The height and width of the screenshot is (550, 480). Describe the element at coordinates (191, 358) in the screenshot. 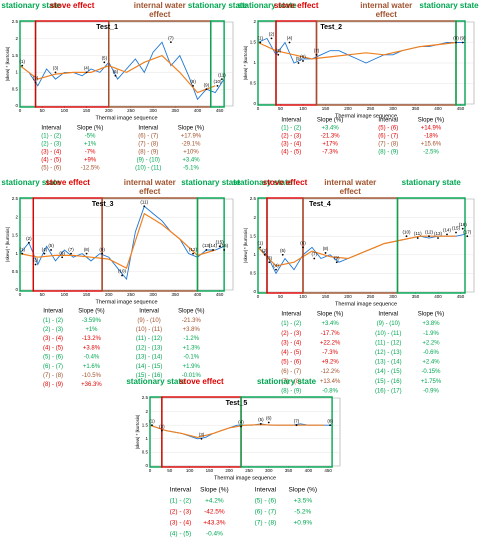

I see `table-slope: -0.1%` at that location.